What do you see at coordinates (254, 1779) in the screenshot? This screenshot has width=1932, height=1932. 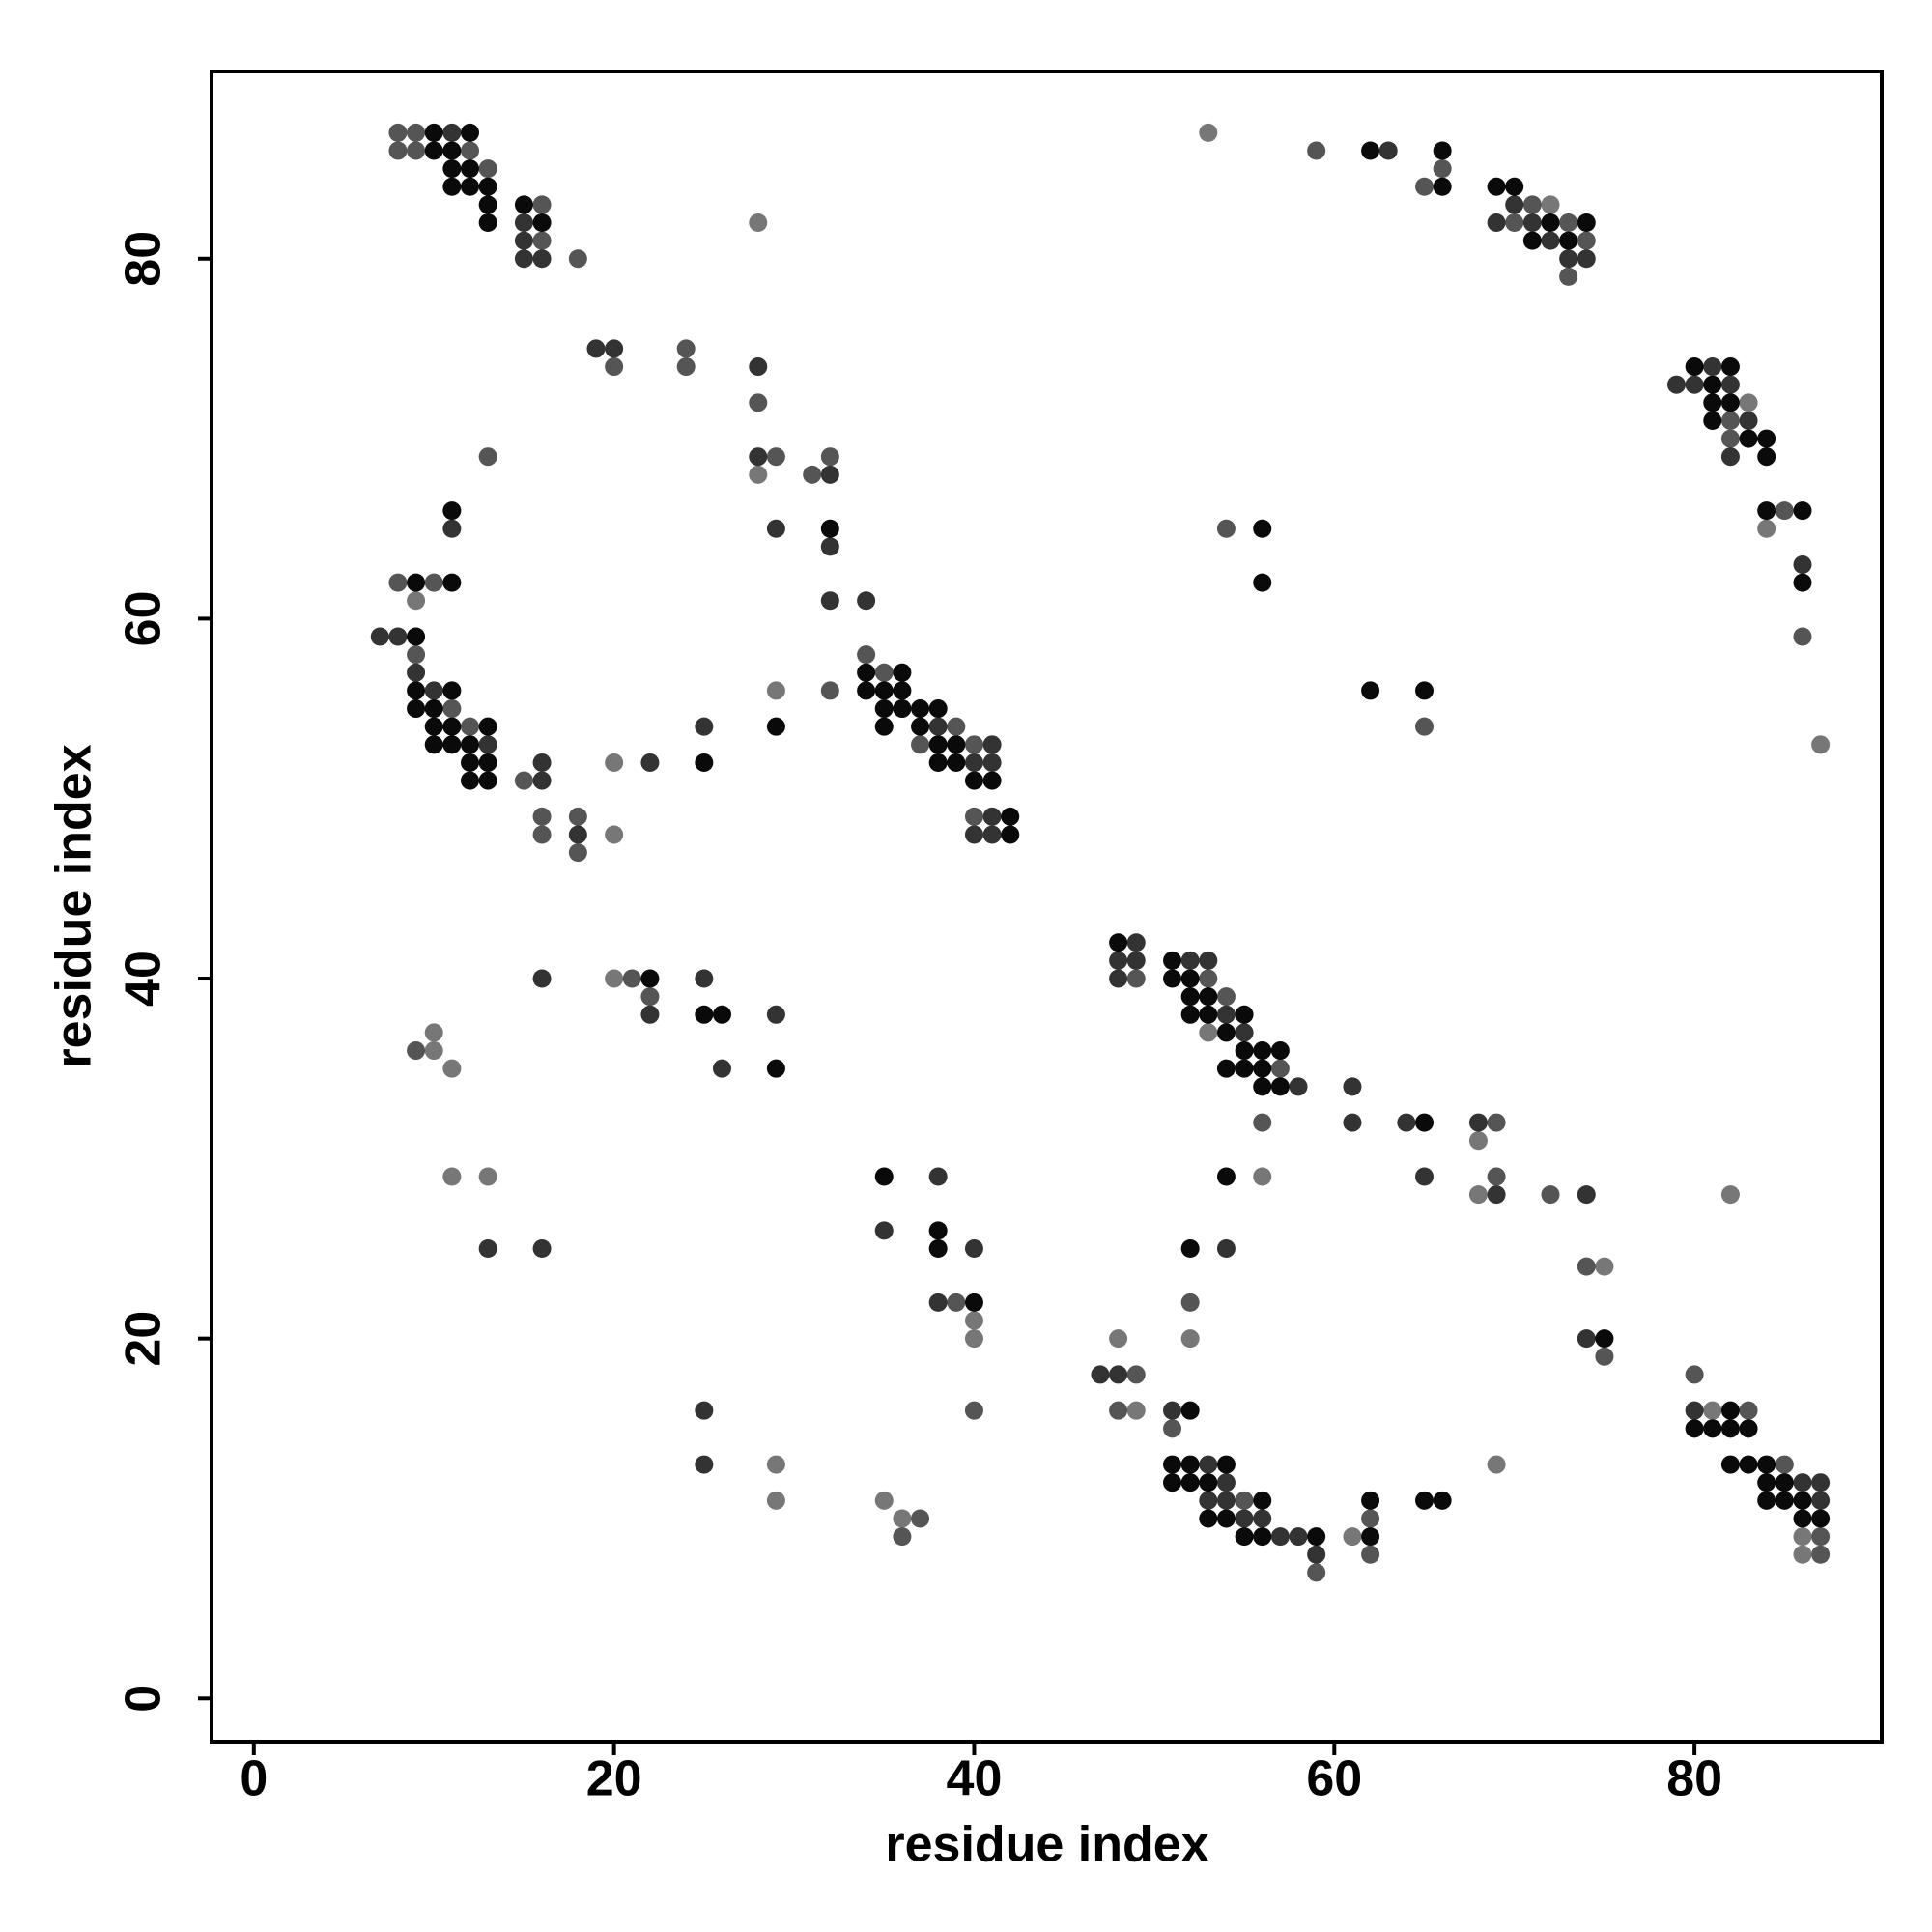 I see `x-tick-label: 0` at bounding box center [254, 1779].